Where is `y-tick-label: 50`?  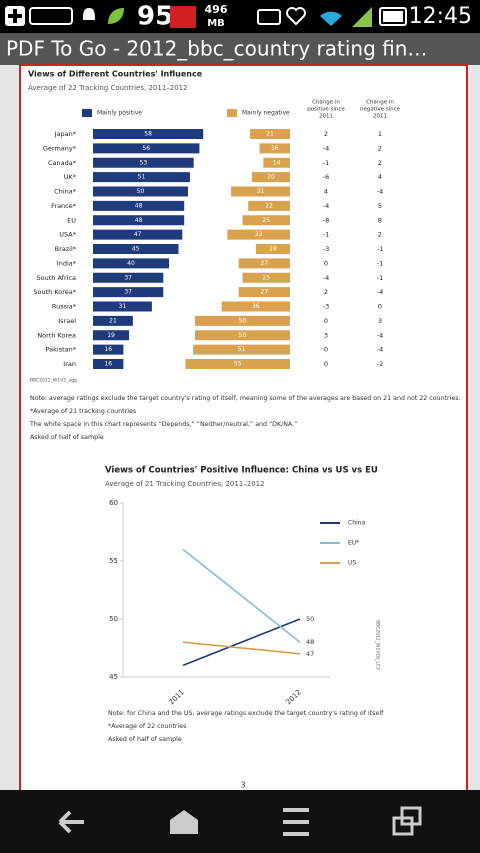
y-tick-label: 50 is located at coordinates (113, 619).